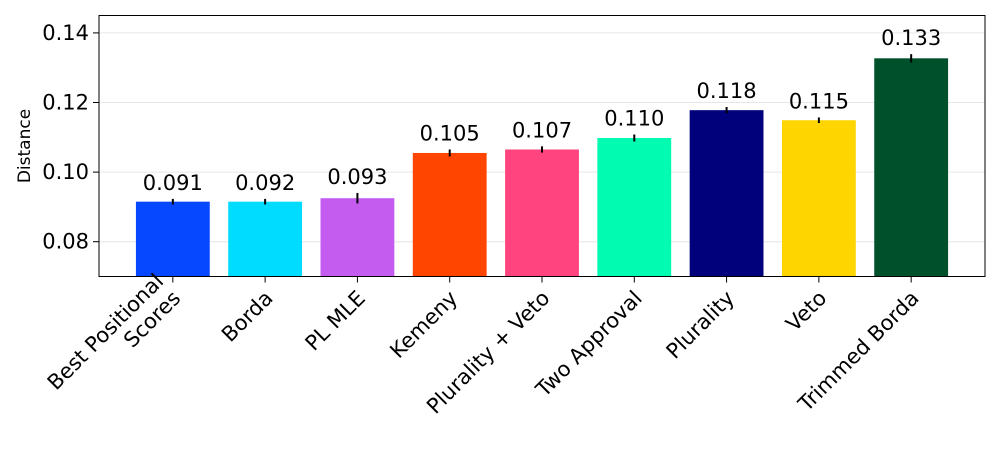 This screenshot has height=450, width=1000. What do you see at coordinates (247, 316) in the screenshot?
I see `x-tick-label: Borda` at bounding box center [247, 316].